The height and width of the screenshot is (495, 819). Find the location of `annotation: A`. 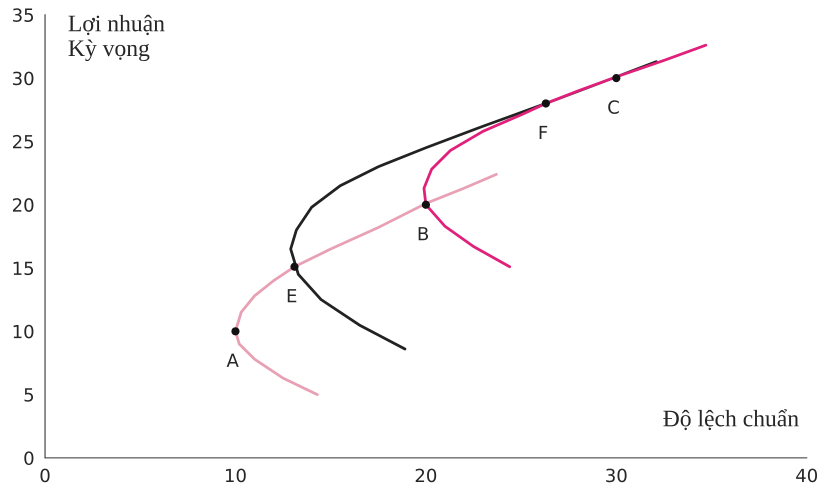

annotation: A is located at coordinates (232, 360).